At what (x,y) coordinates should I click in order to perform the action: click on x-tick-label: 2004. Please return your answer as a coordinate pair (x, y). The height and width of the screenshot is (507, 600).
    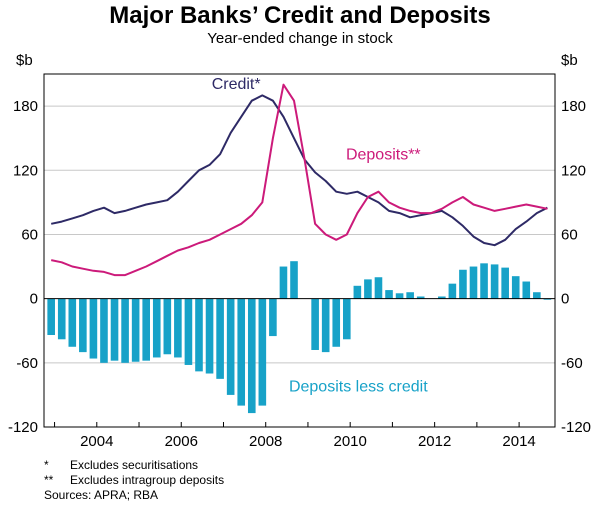
    Looking at the image, I should click on (96, 441).